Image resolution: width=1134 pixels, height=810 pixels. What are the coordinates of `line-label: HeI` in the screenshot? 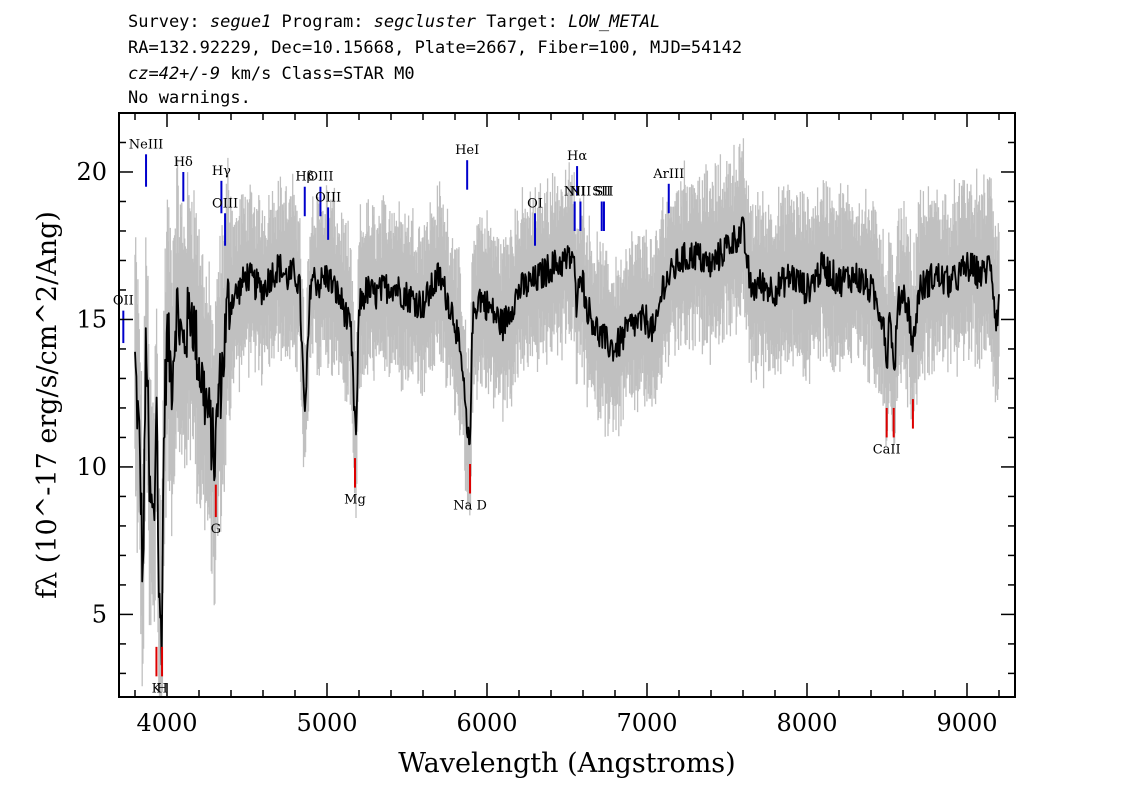 It's located at (467, 150).